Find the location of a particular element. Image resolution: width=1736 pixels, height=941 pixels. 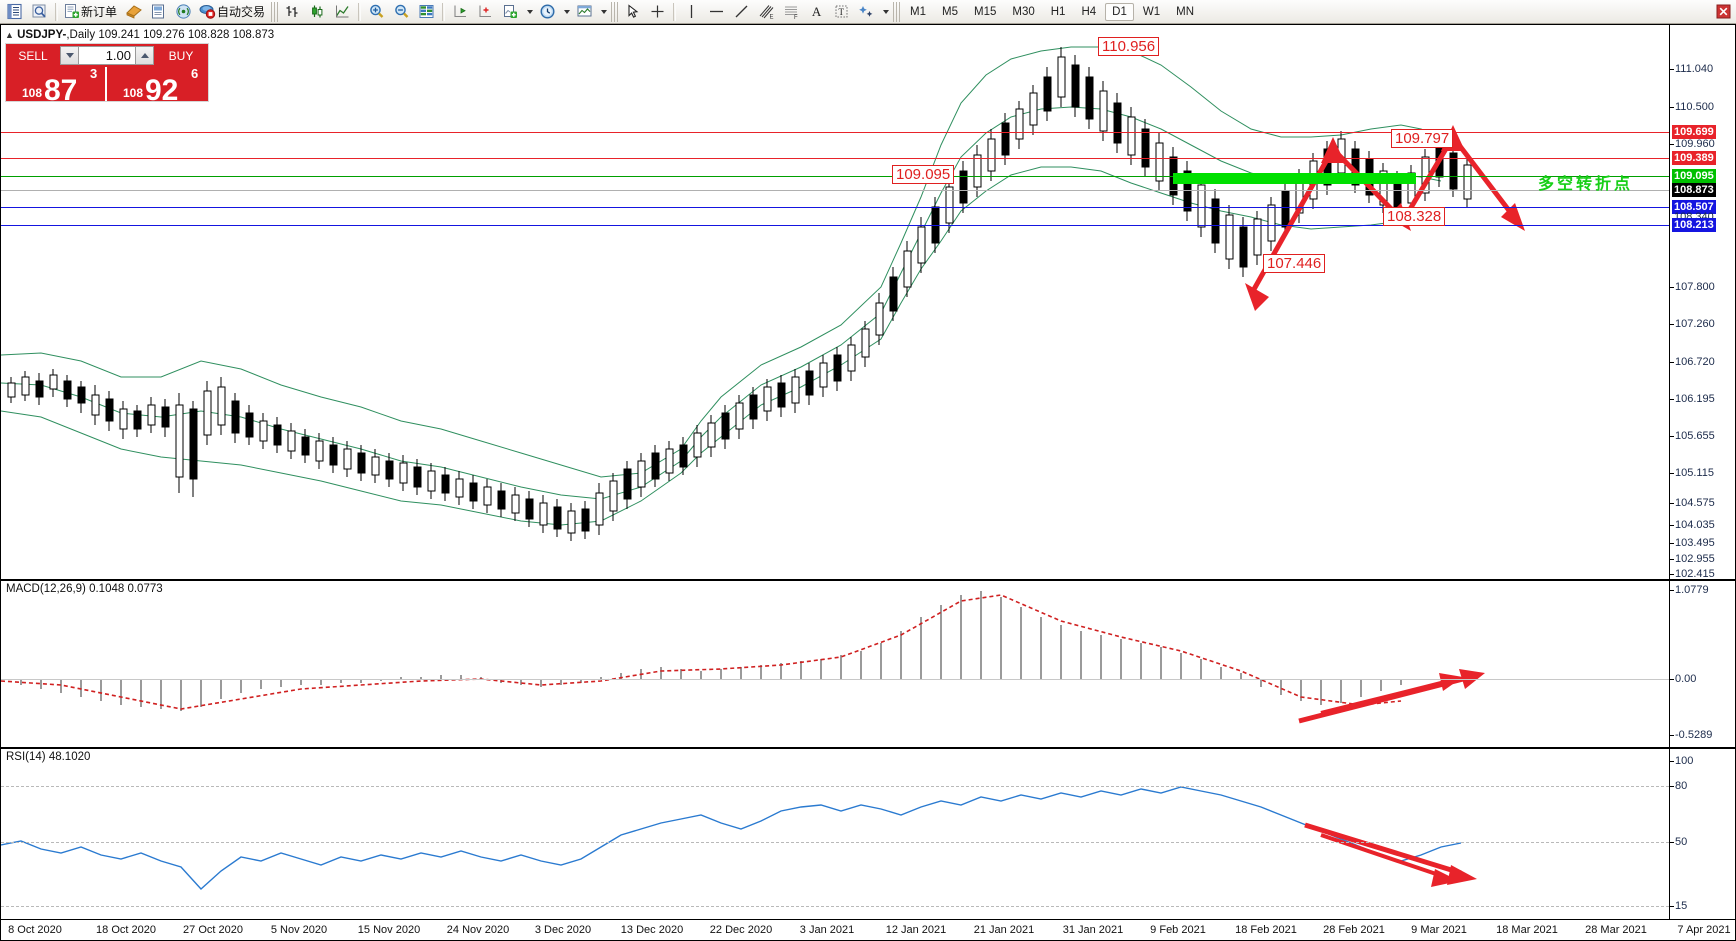

ytick-103495: 103.495 is located at coordinates (1692, 543).